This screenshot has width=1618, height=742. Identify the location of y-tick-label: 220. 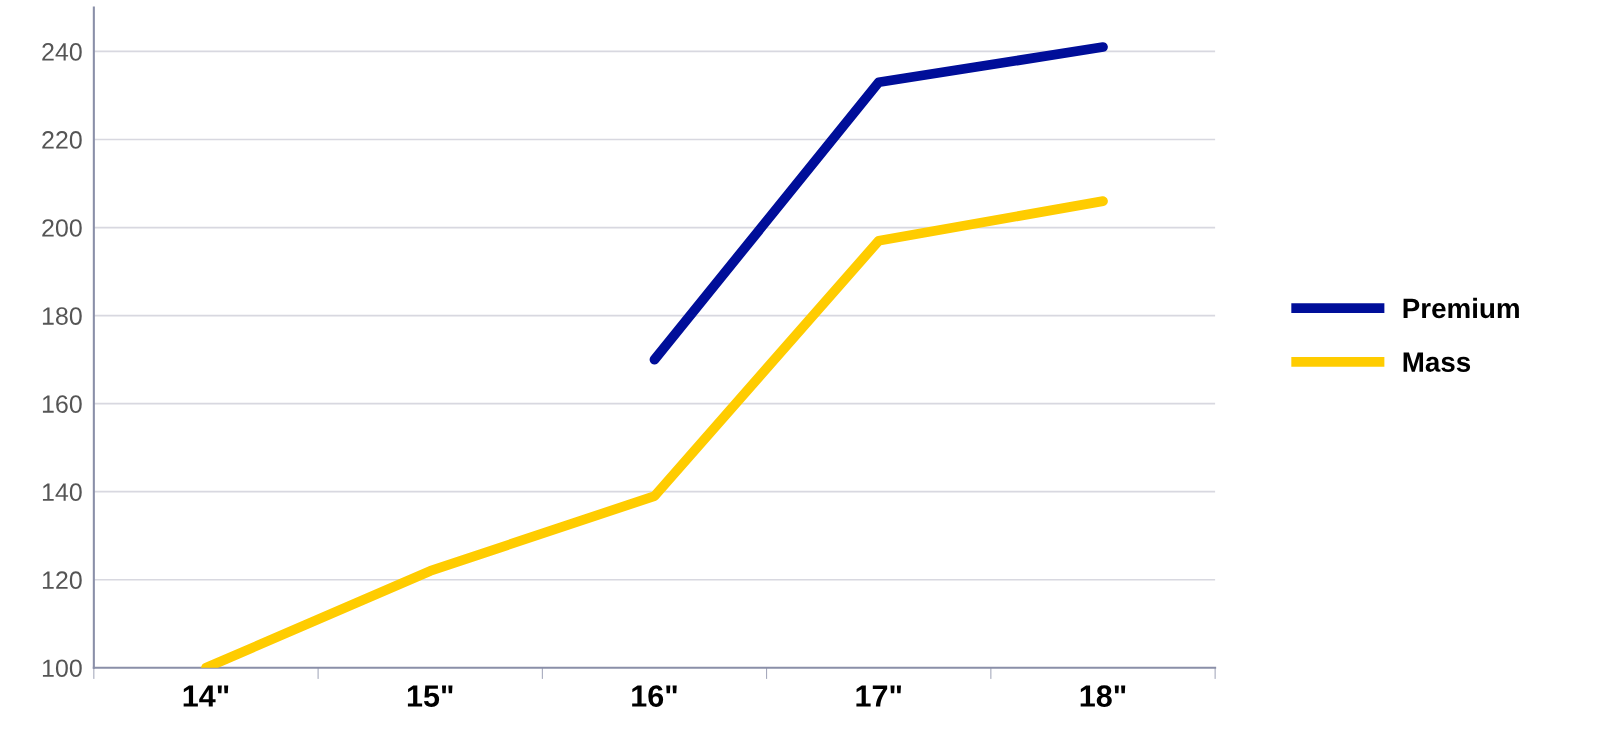
(62, 140).